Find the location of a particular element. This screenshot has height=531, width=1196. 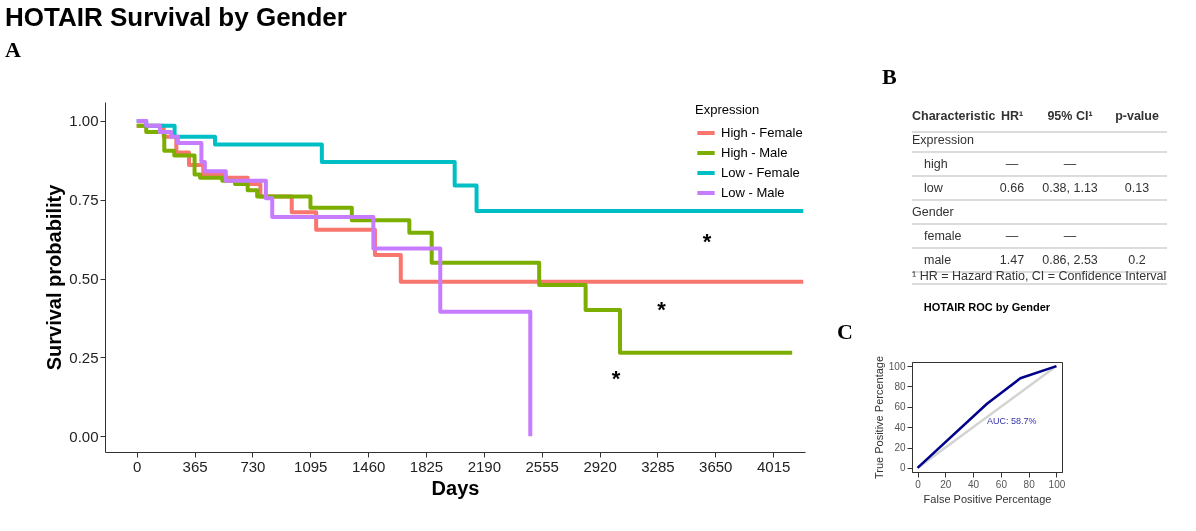

category-label: p-value is located at coordinates (1137, 116).